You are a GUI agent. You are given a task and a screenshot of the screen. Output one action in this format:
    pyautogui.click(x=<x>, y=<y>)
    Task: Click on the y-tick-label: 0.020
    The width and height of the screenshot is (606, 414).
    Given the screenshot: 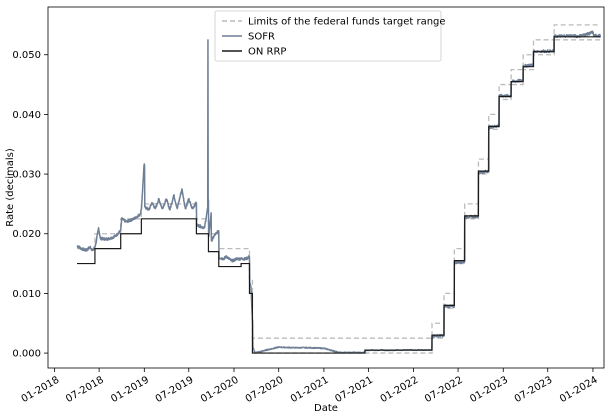 What is the action you would take?
    pyautogui.click(x=26, y=234)
    